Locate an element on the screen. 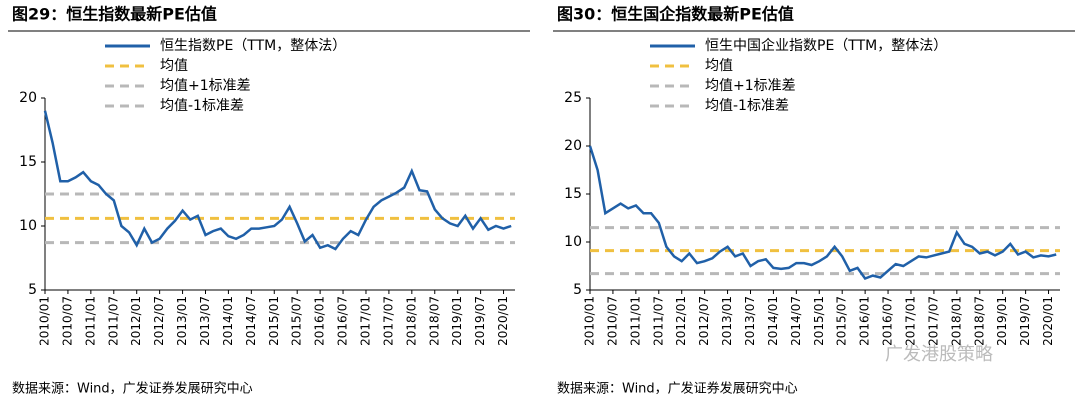 This screenshot has width=1080, height=403. y-tick-label: 25 is located at coordinates (573, 98).